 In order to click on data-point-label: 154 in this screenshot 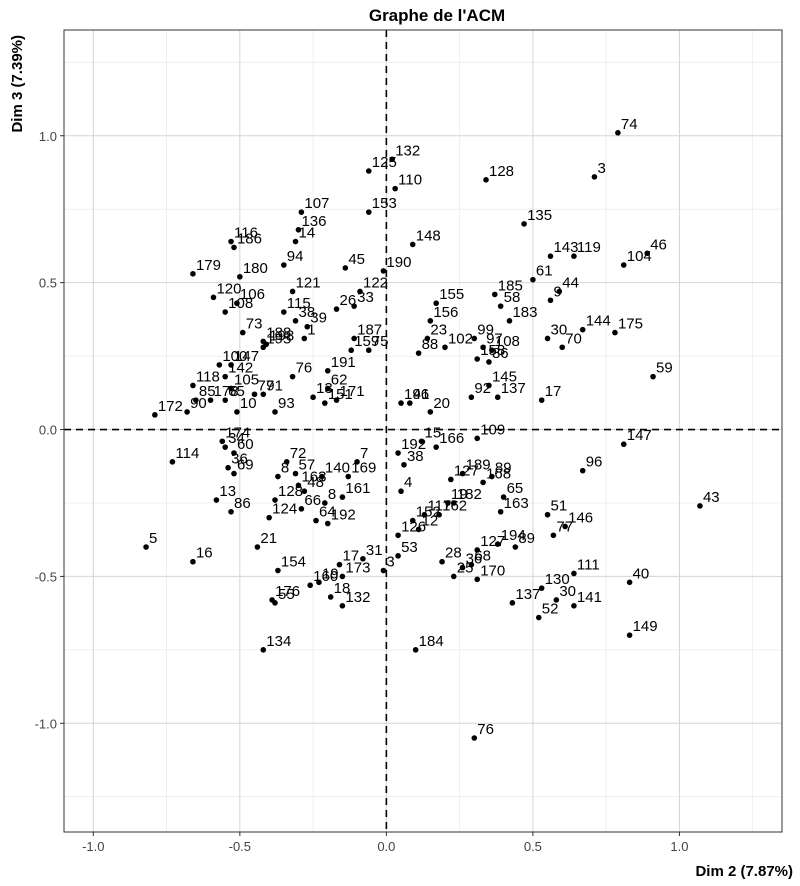, I will do `click(293, 562)`.